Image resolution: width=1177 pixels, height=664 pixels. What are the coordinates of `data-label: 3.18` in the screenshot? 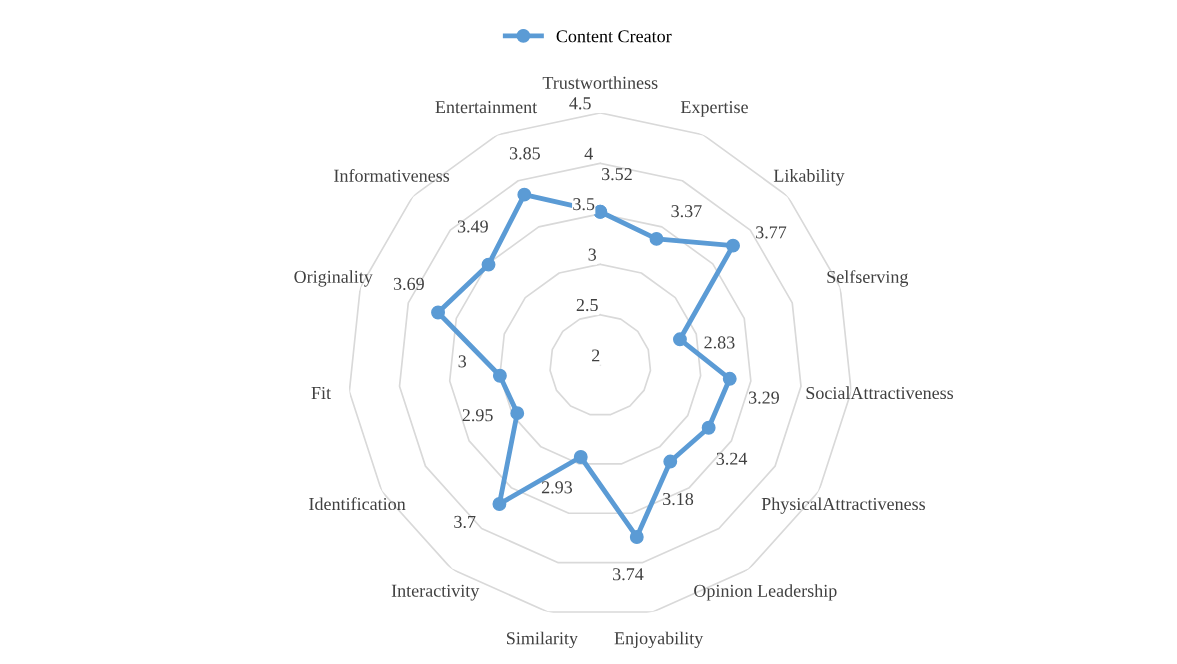 It's located at (678, 499).